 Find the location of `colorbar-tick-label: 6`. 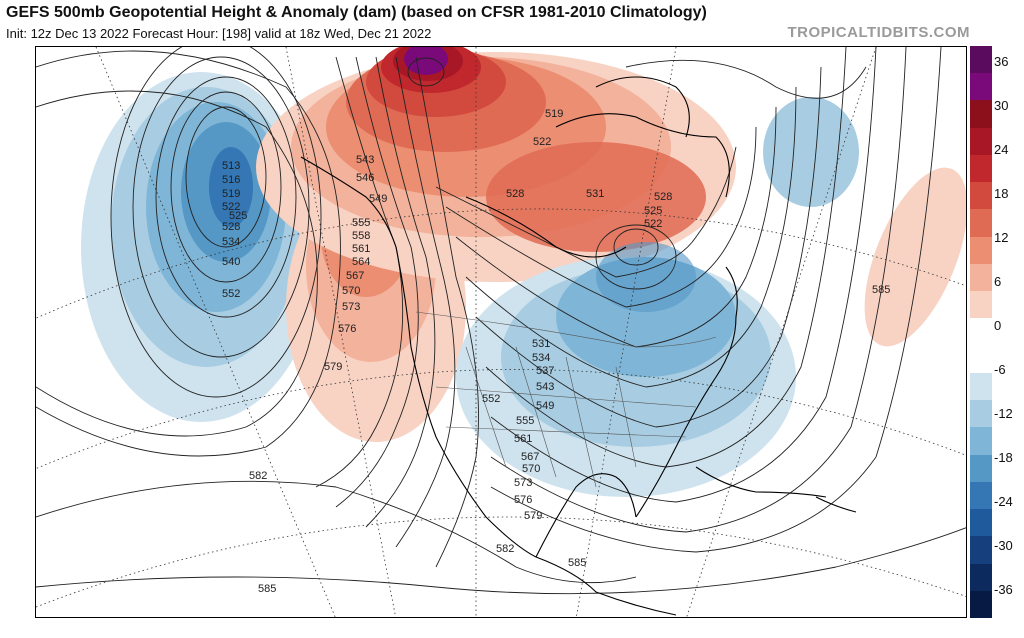

colorbar-tick-label: 6 is located at coordinates (998, 281).